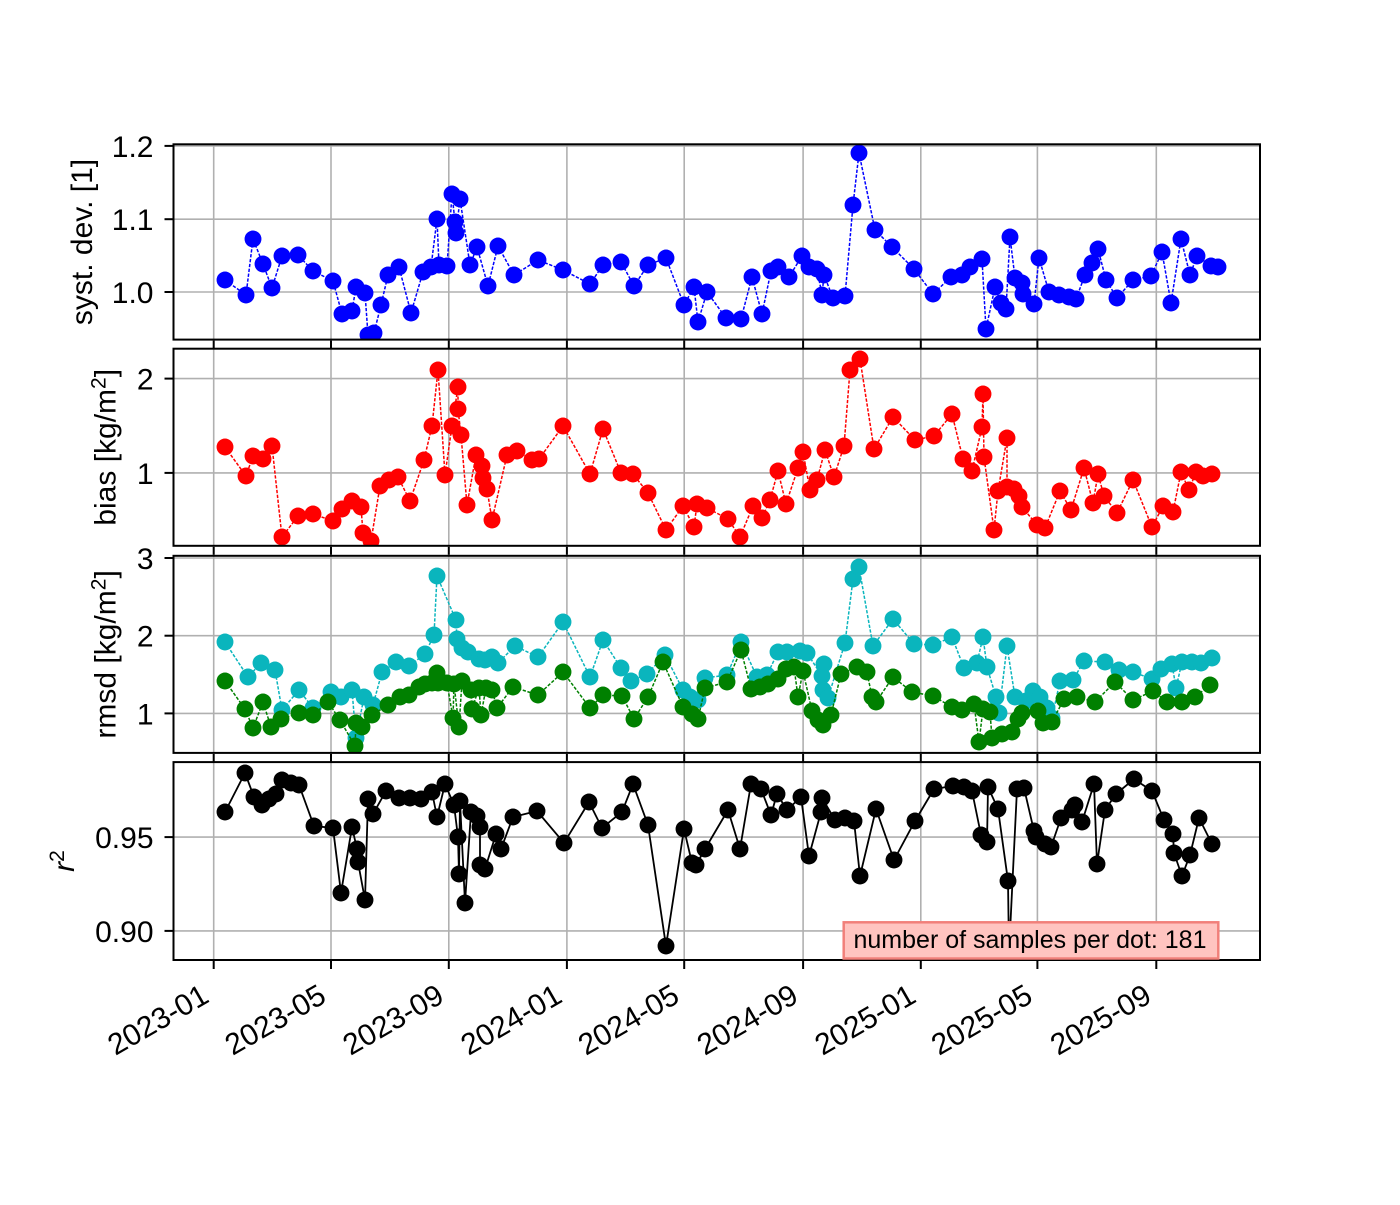 Image resolution: width=1400 pixels, height=1205 pixels. Describe the element at coordinates (1030, 940) in the screenshot. I see `svg-text: number of samples per dot: 181` at that location.